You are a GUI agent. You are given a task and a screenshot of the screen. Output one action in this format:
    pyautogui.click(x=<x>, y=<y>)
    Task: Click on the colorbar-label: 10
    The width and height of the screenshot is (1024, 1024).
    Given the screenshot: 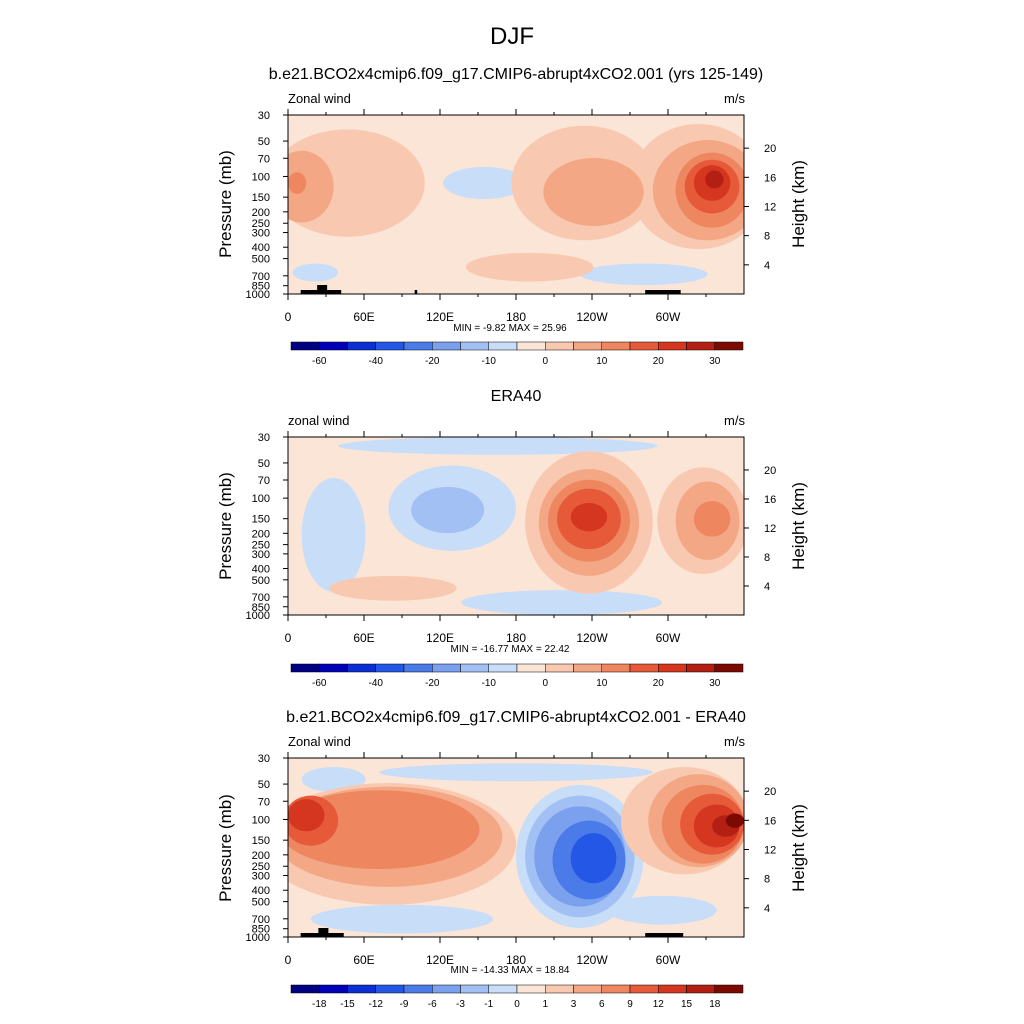 What is the action you would take?
    pyautogui.click(x=602, y=361)
    